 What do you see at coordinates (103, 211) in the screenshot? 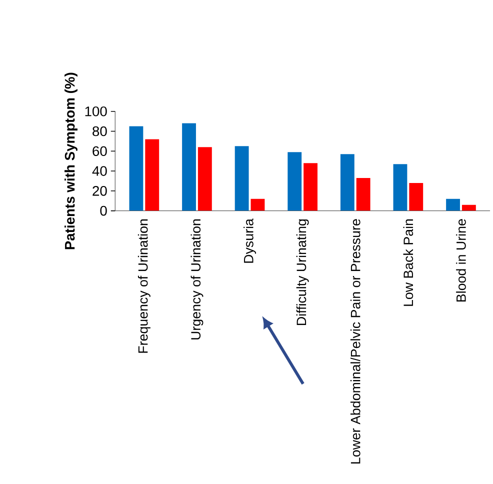
I see `y-tick-label: 0` at bounding box center [103, 211].